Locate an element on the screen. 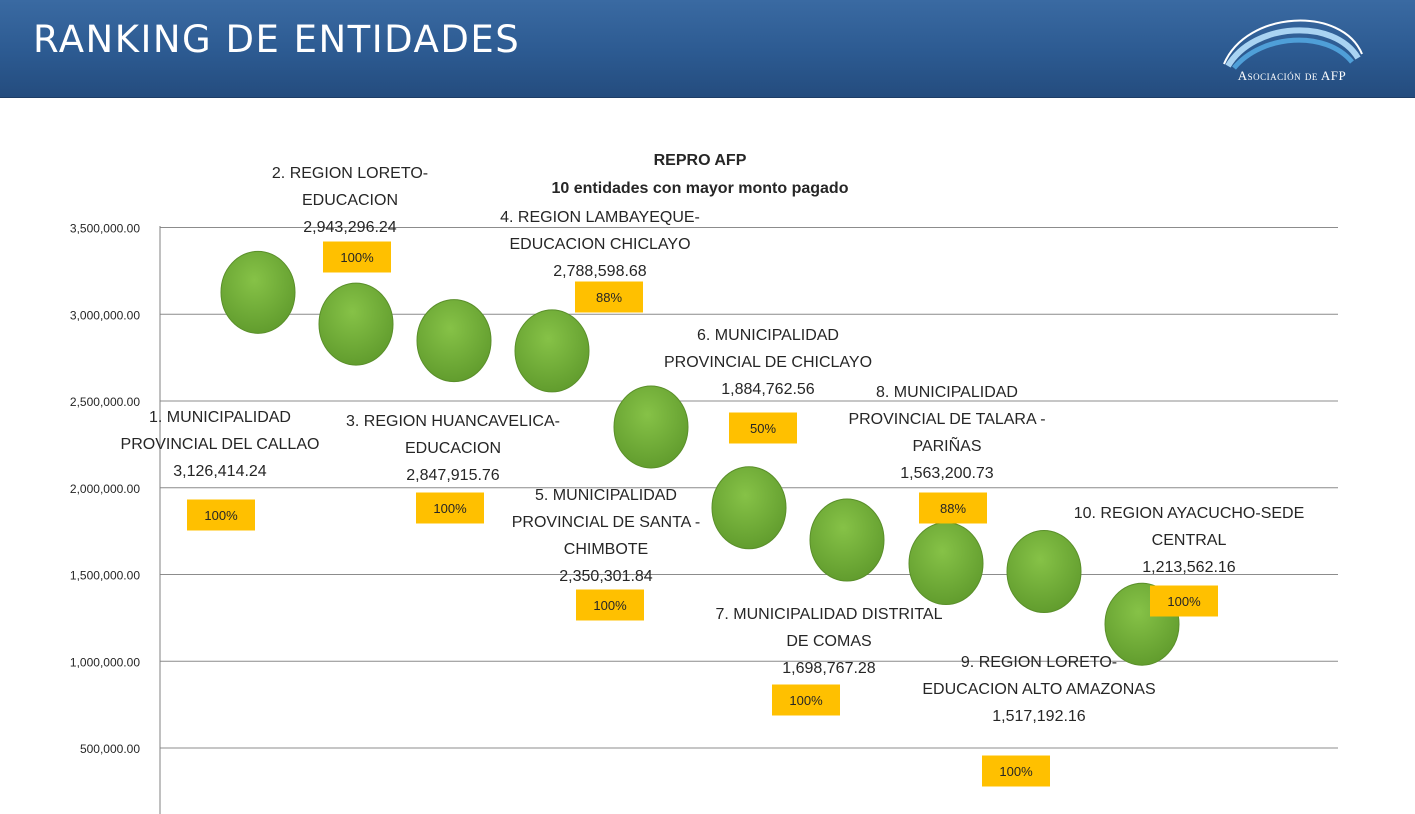 This screenshot has height=814, width=1415. y-tick-label: 3,000,000.00 is located at coordinates (105, 315).